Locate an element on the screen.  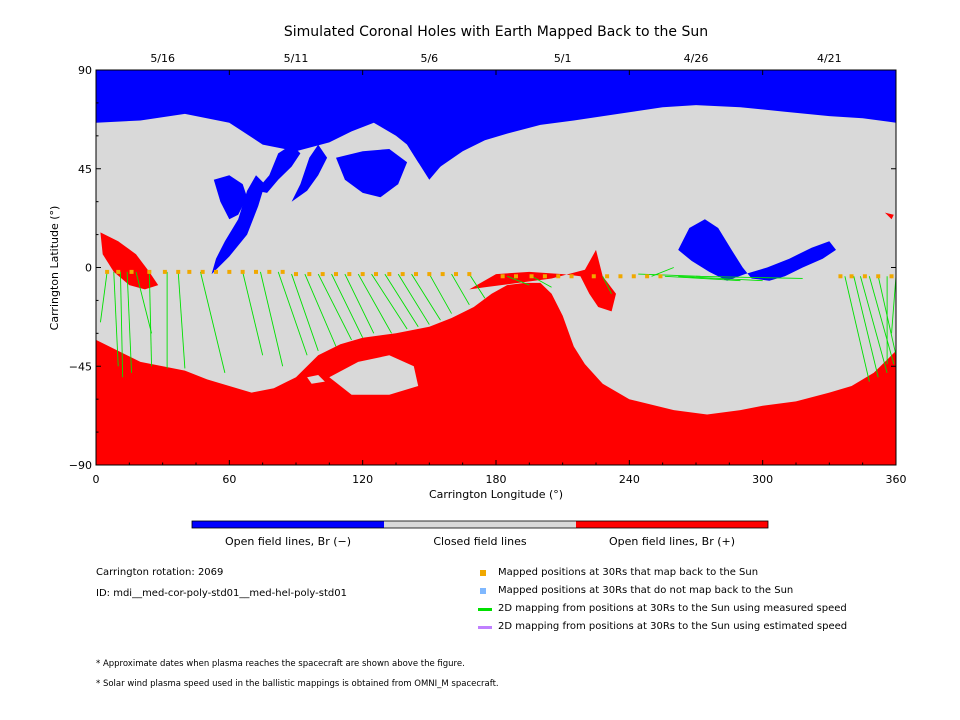
x-tick-label-6: 360 is located at coordinates (896, 479).